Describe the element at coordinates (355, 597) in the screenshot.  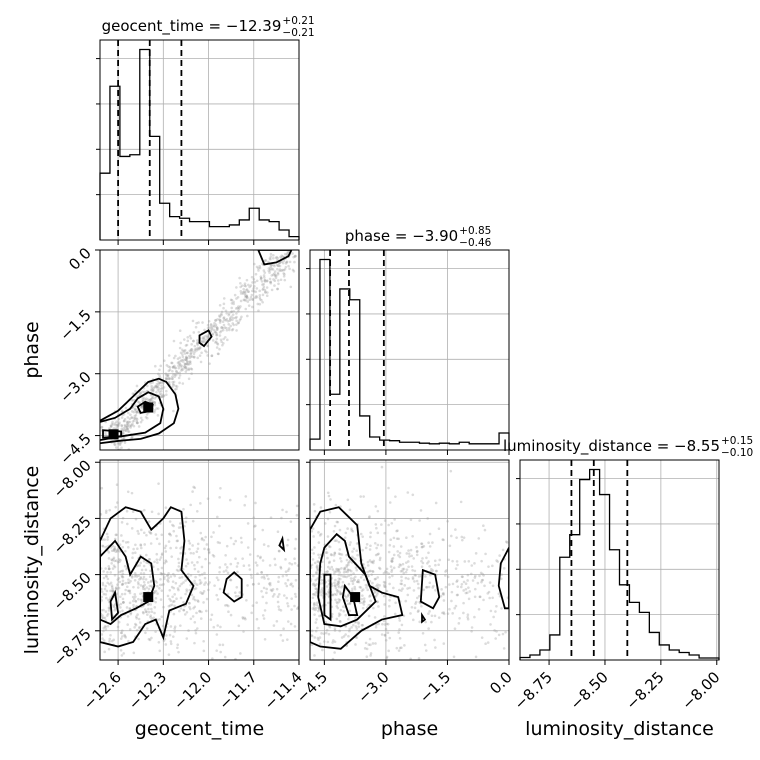
I see `density-peak` at that location.